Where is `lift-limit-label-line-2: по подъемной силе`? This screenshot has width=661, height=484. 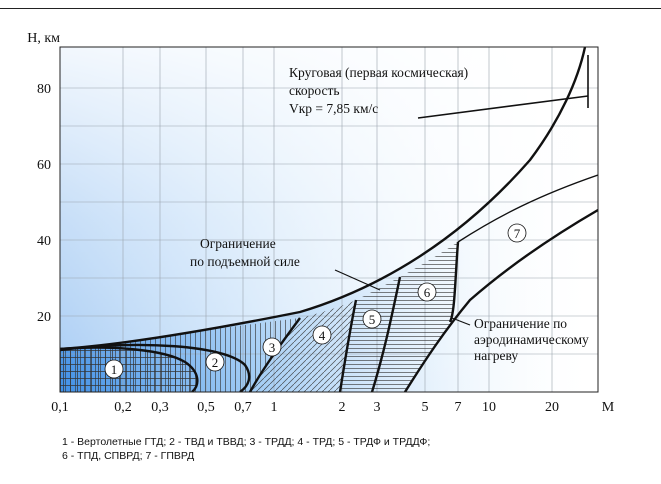
lift-limit-label-line-2: по подъемной силе is located at coordinates (245, 261).